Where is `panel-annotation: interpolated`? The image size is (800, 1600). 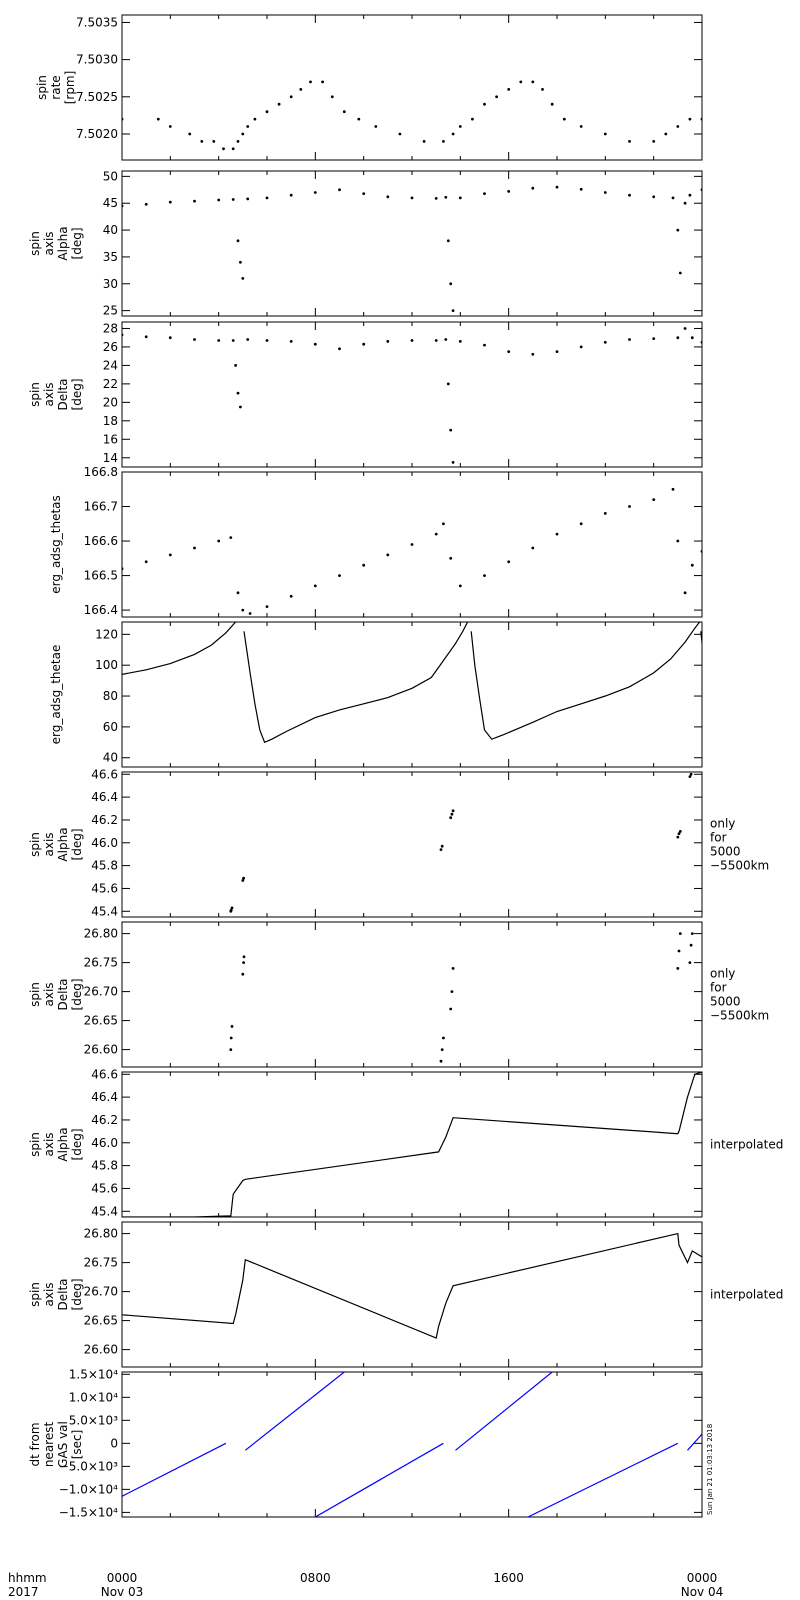
panel-annotation: interpolated is located at coordinates (746, 1145).